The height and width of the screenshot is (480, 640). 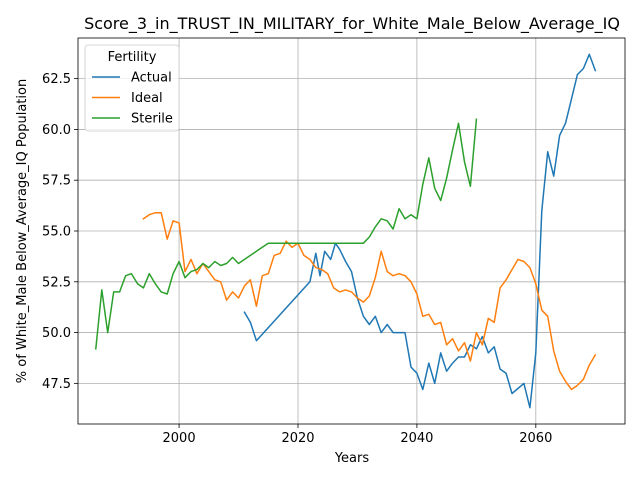 I want to click on legend-box, so click(x=132, y=88).